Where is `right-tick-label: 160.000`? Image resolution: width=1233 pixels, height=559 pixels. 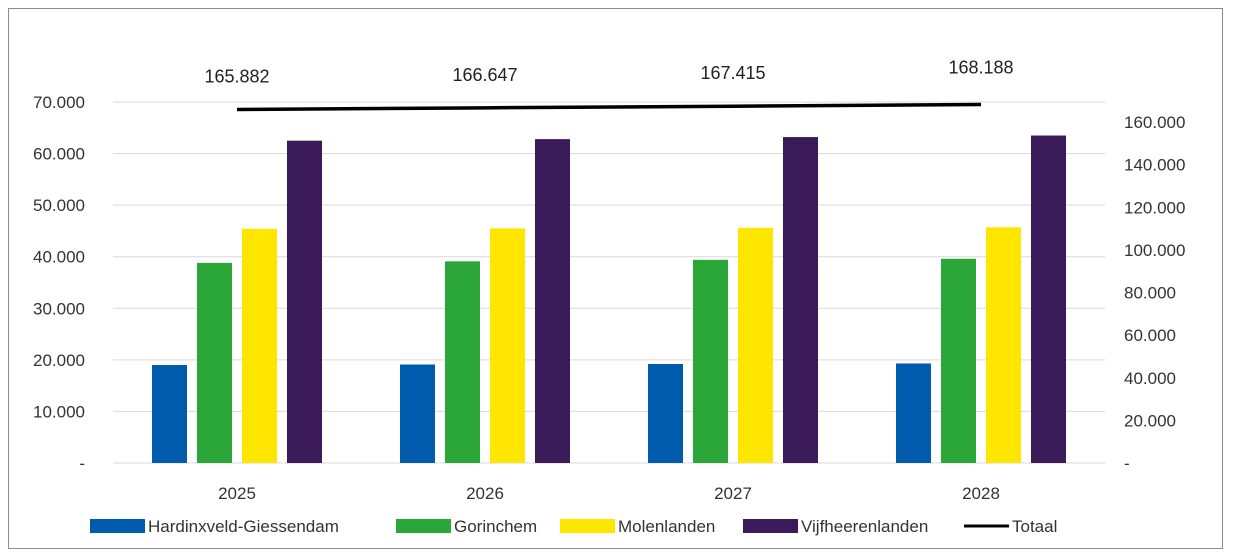
right-tick-label: 160.000 is located at coordinates (1154, 122).